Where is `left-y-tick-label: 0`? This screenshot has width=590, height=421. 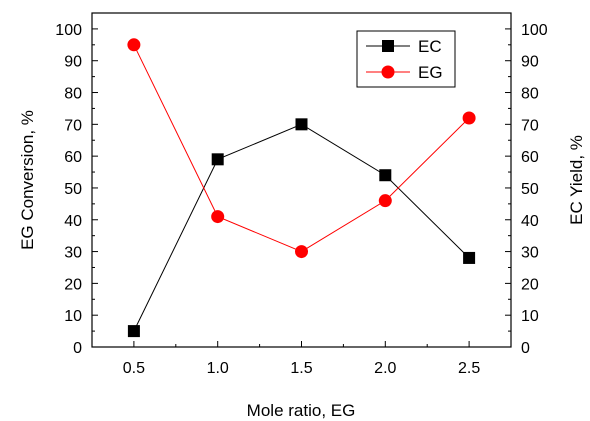 left-y-tick-label: 0 is located at coordinates (77, 348).